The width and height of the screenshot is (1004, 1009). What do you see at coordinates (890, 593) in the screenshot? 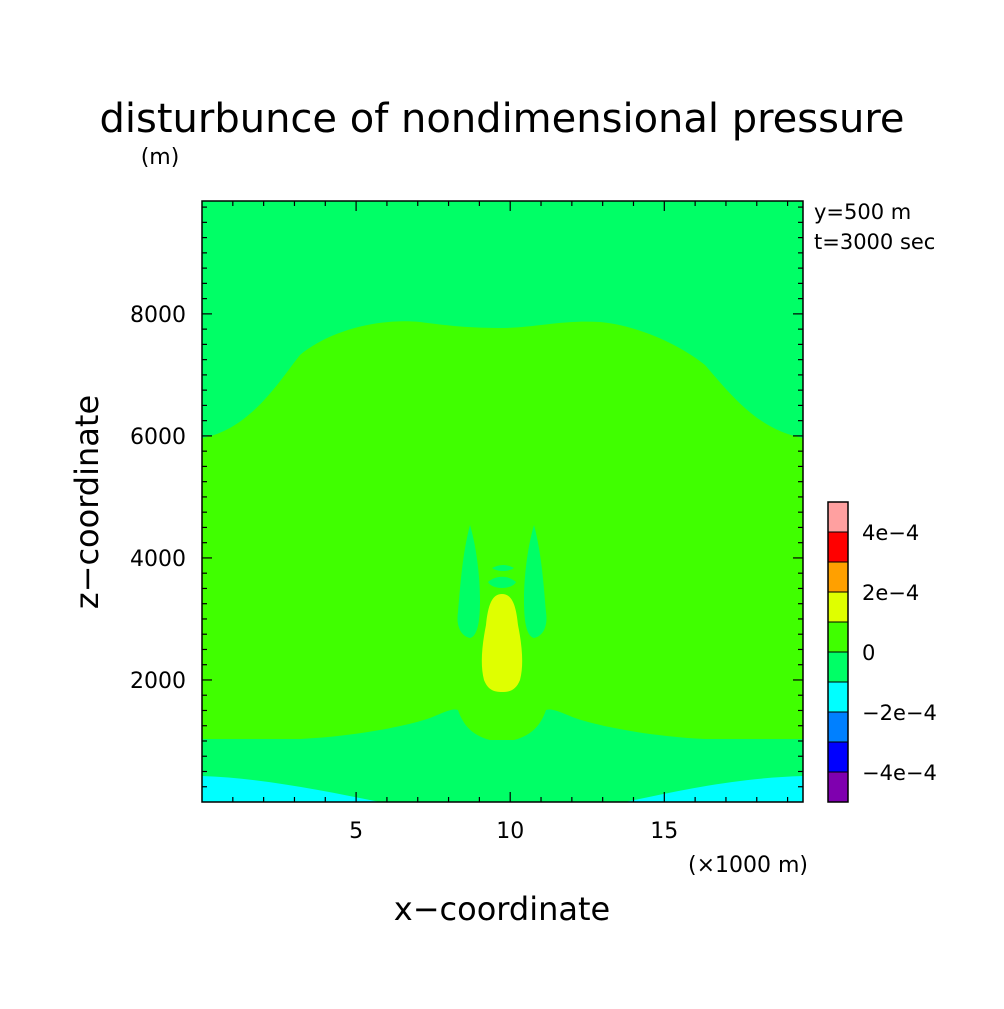
I see `colorbar-label: 2e−4` at bounding box center [890, 593].